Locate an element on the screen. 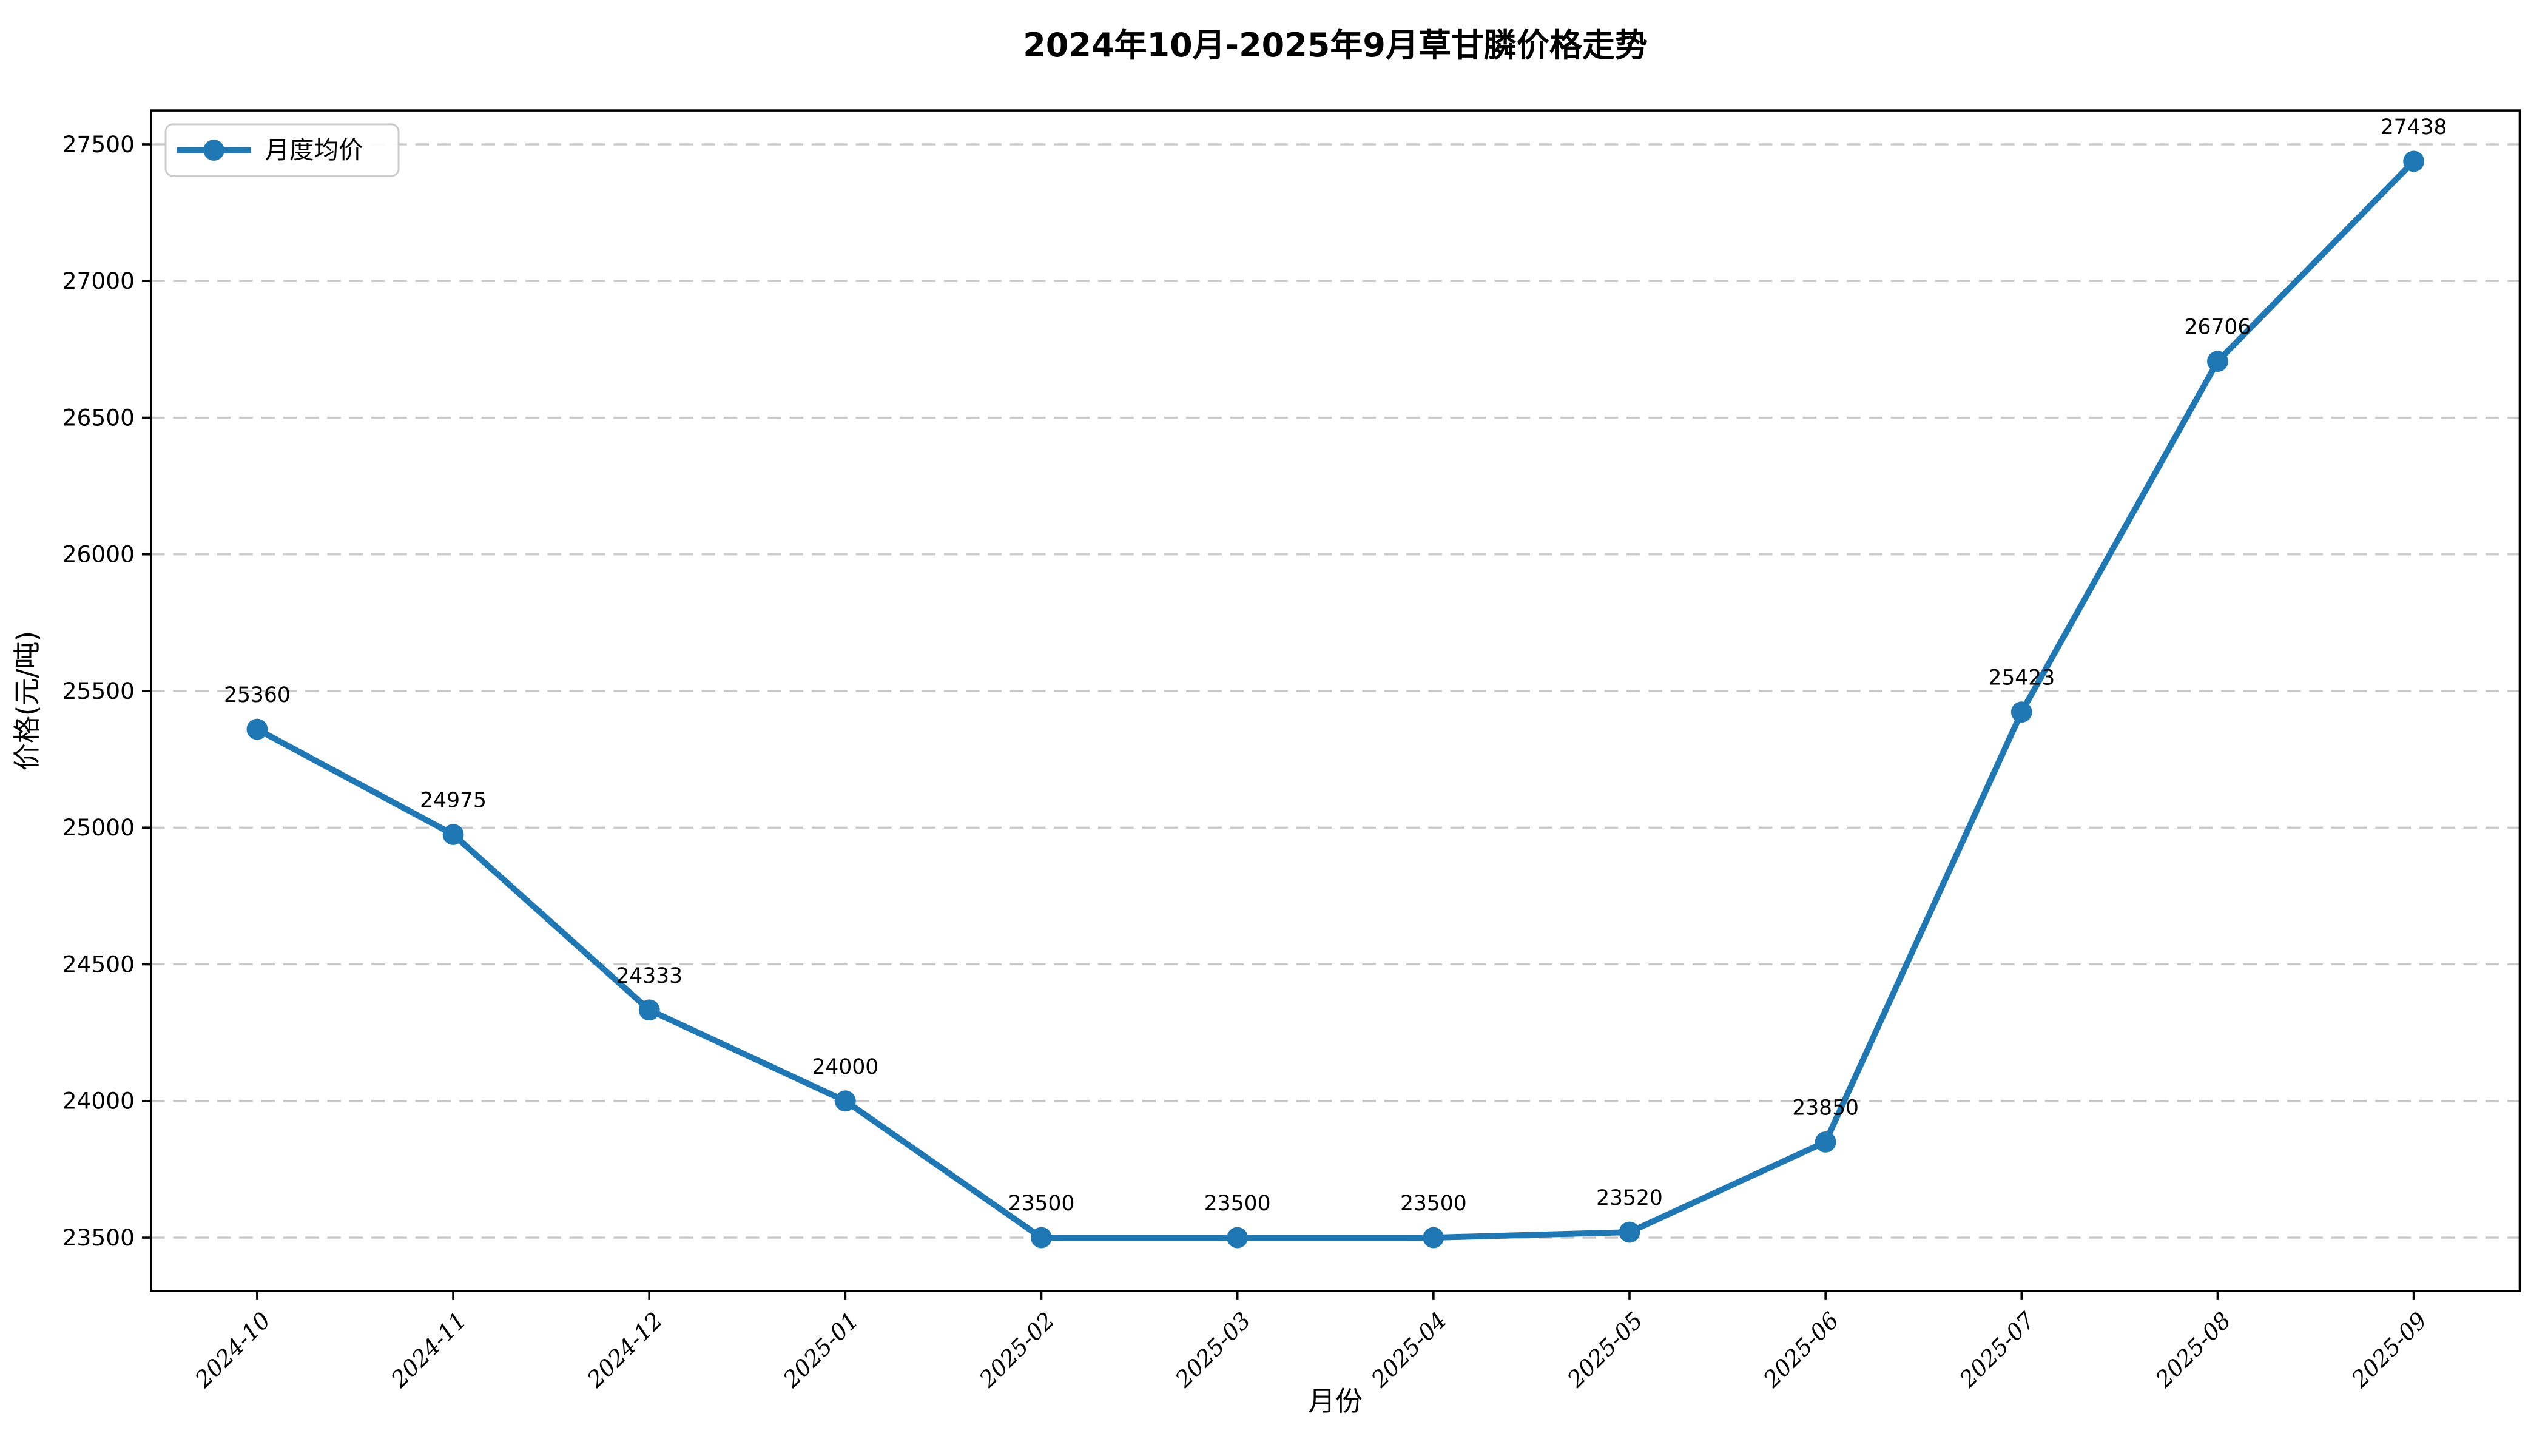 The width and height of the screenshot is (2548, 1456). y-tick-label: 24500 is located at coordinates (98, 964).